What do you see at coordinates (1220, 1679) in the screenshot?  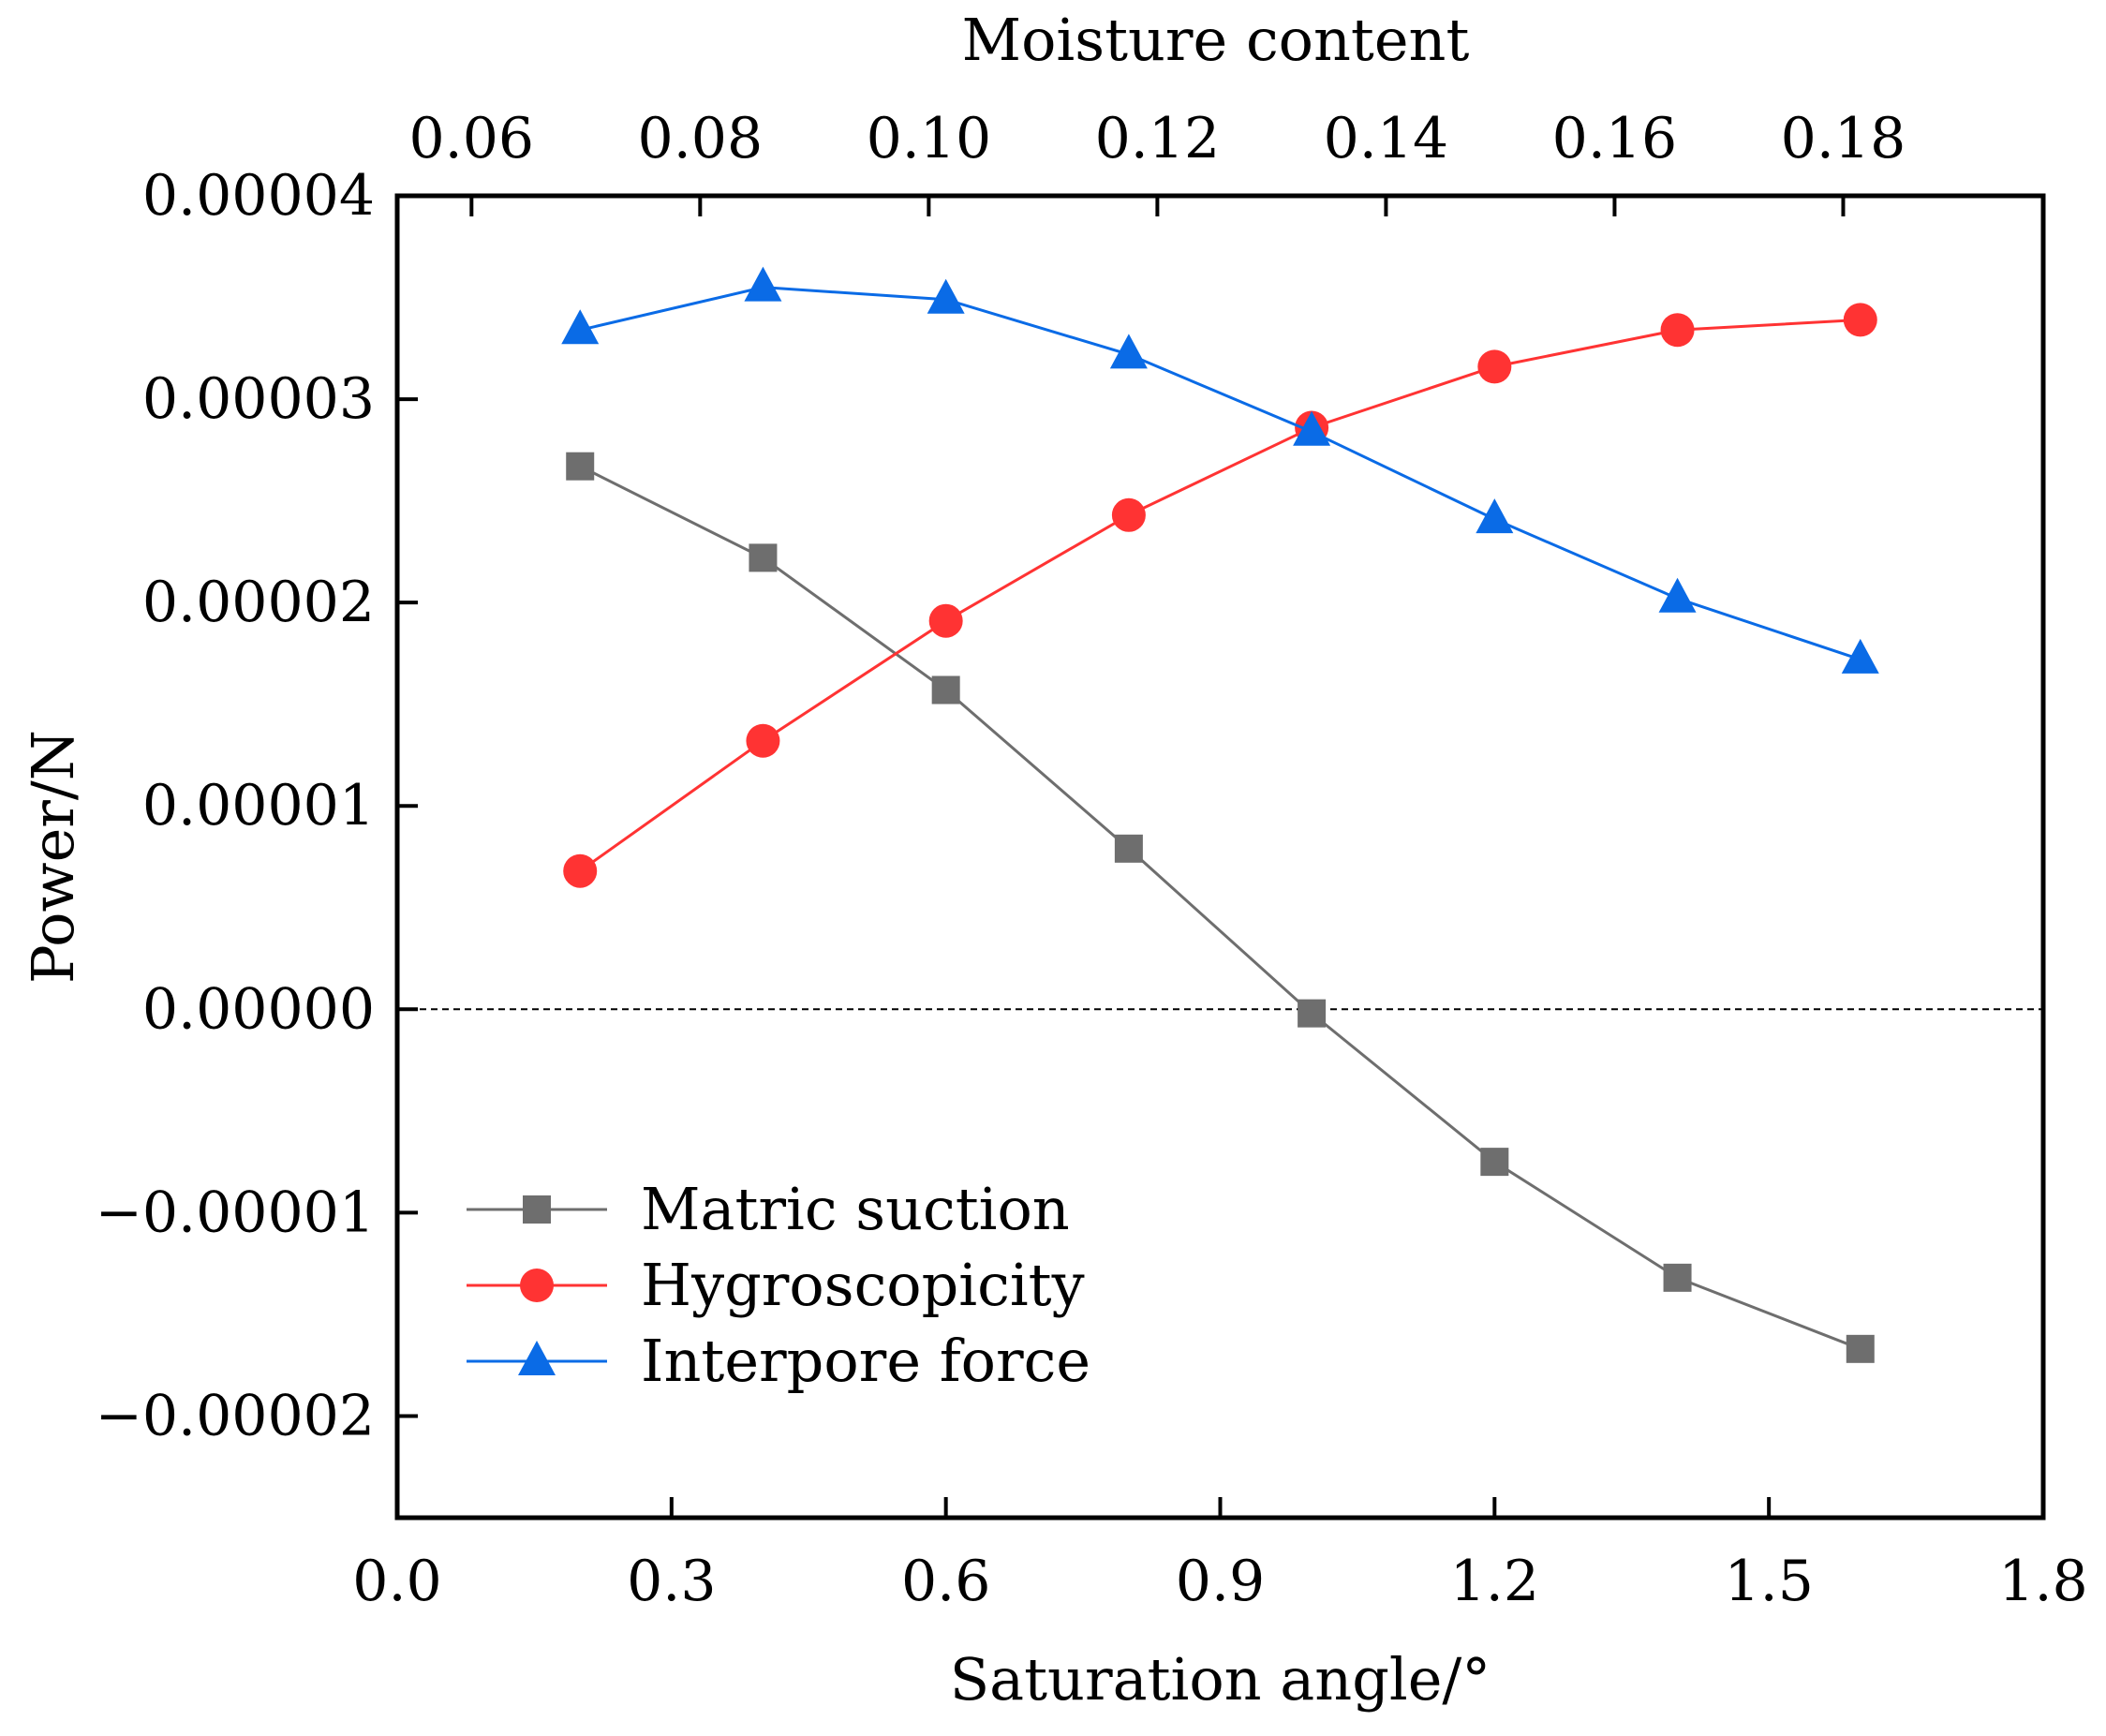 I see `x-axis-title: Saturation angle/°` at bounding box center [1220, 1679].